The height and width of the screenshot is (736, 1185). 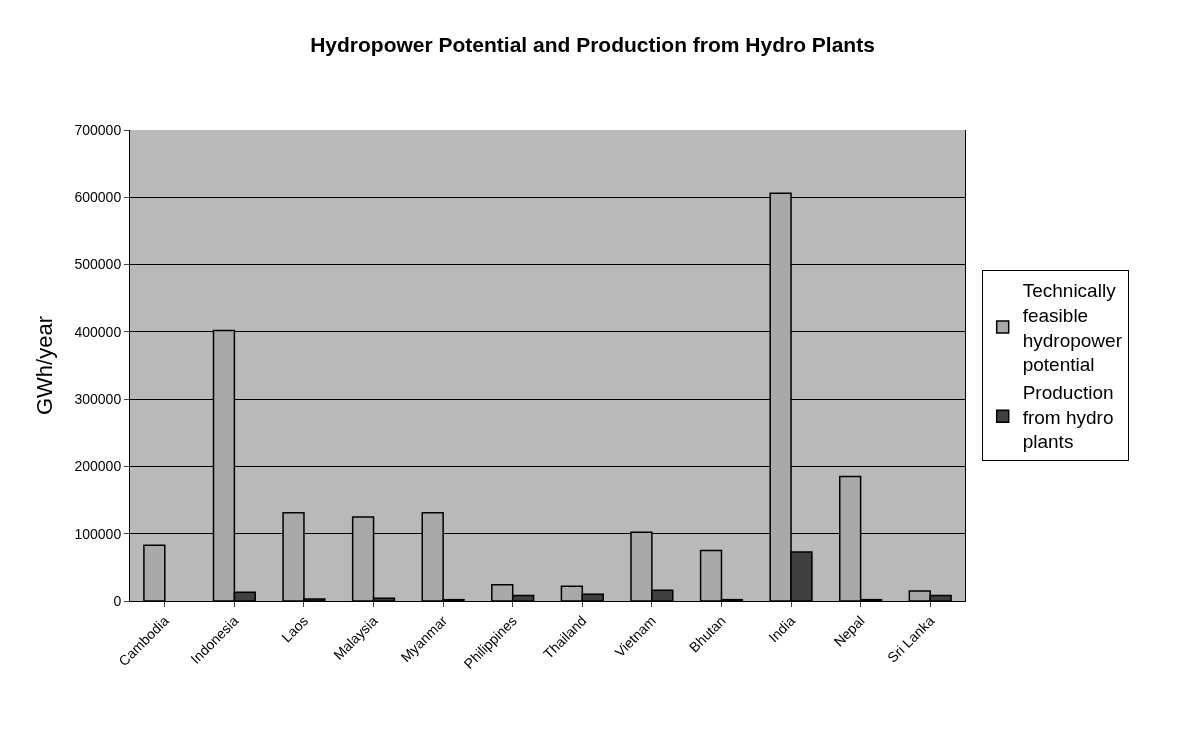 I want to click on chart-title: Hydropower Potential and Production from Hydro Plants, so click(x=592, y=44).